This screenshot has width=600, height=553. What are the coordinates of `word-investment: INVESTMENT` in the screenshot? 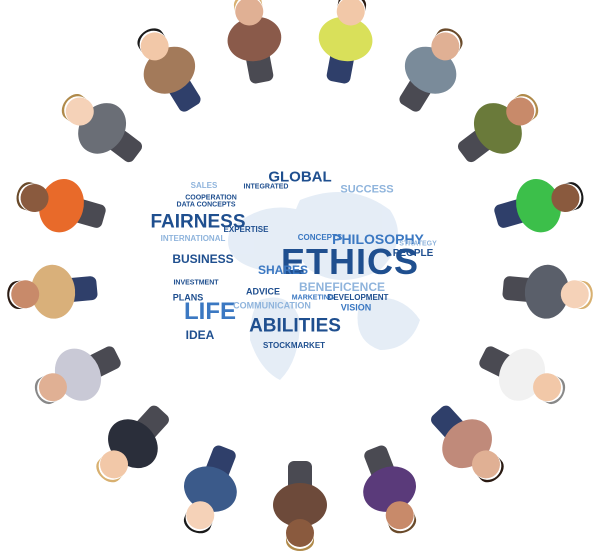 It's located at (196, 283).